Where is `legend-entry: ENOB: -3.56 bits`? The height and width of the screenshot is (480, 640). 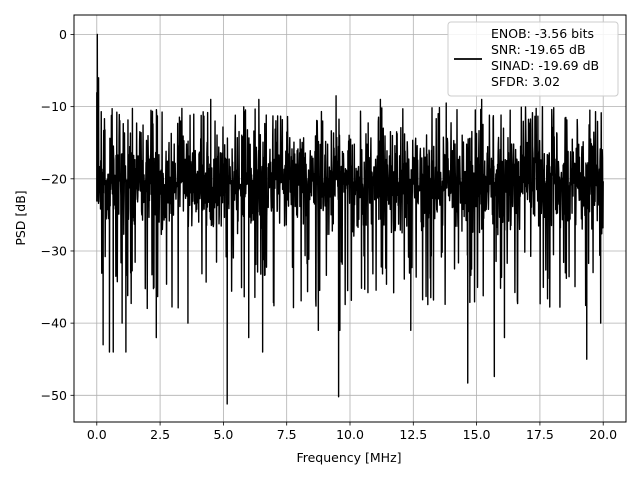
legend-entry: ENOB: -3.56 bits is located at coordinates (542, 33).